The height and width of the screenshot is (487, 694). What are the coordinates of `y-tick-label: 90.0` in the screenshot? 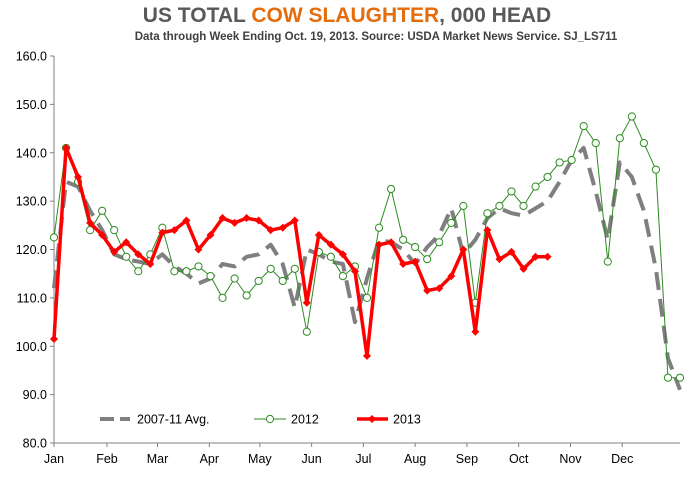 It's located at (35, 395).